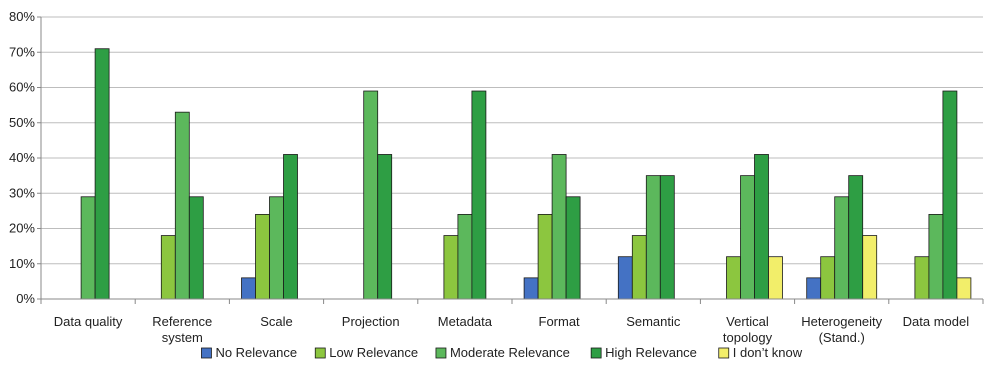 The height and width of the screenshot is (371, 984). What do you see at coordinates (25, 298) in the screenshot?
I see `y-tick-label: 0%` at bounding box center [25, 298].